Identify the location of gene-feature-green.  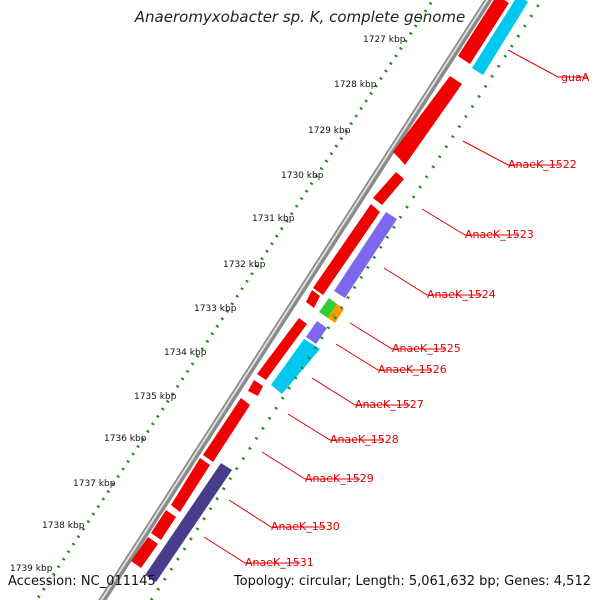
(328, 308).